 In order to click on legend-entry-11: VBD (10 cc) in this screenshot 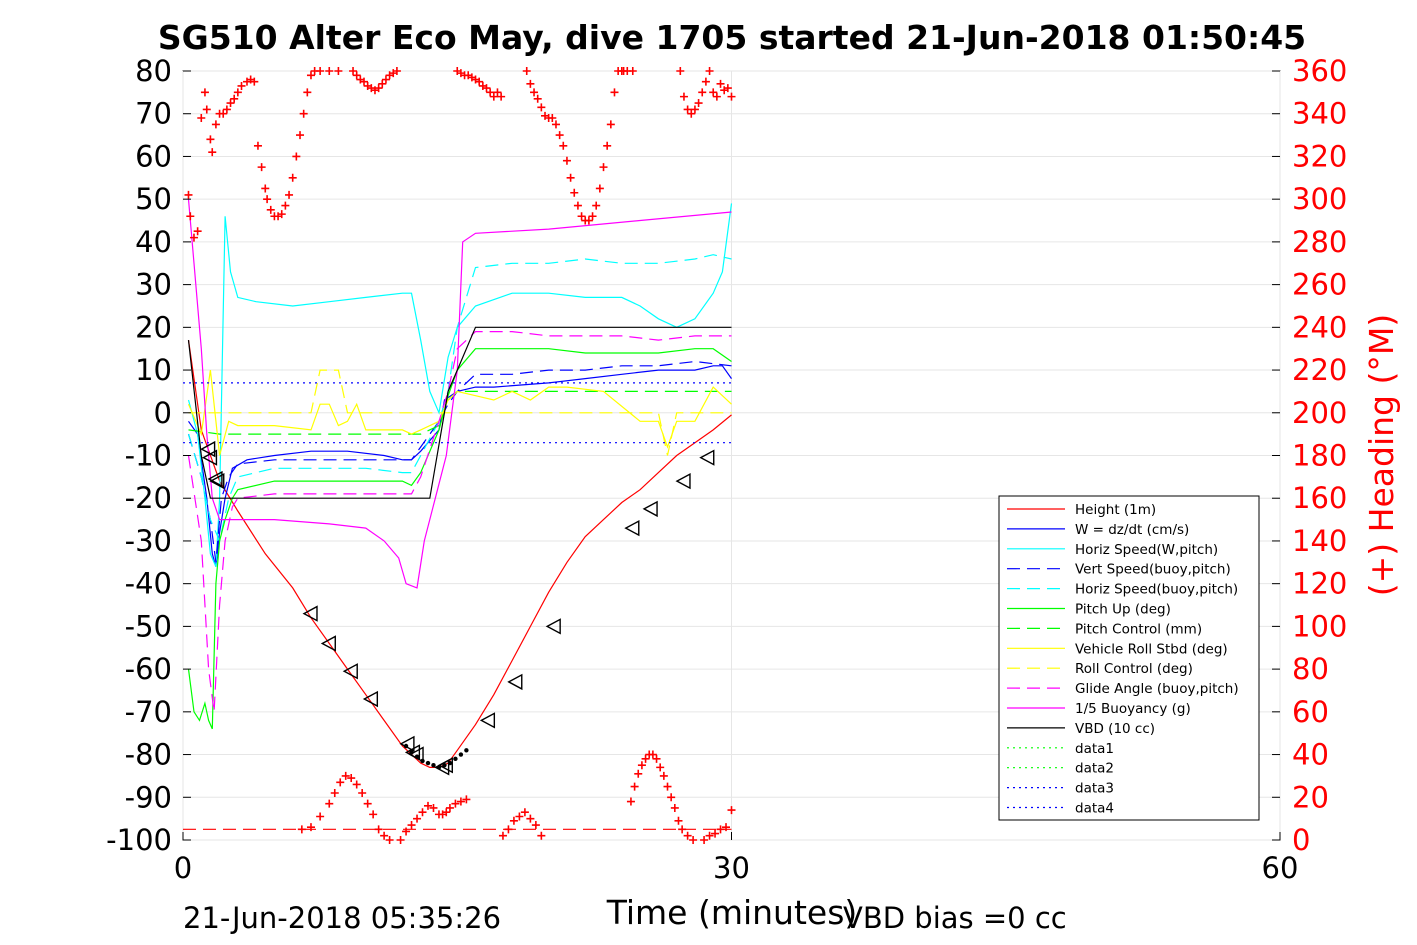, I will do `click(1115, 729)`.